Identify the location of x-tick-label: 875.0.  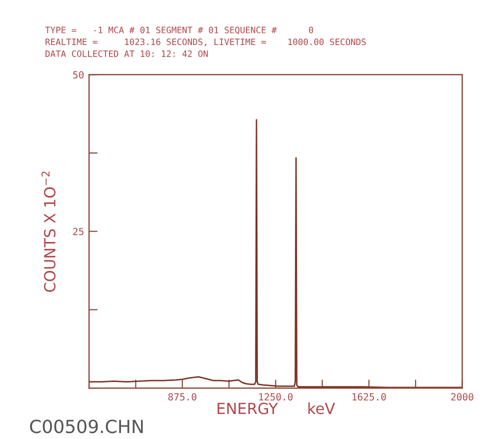
(182, 397).